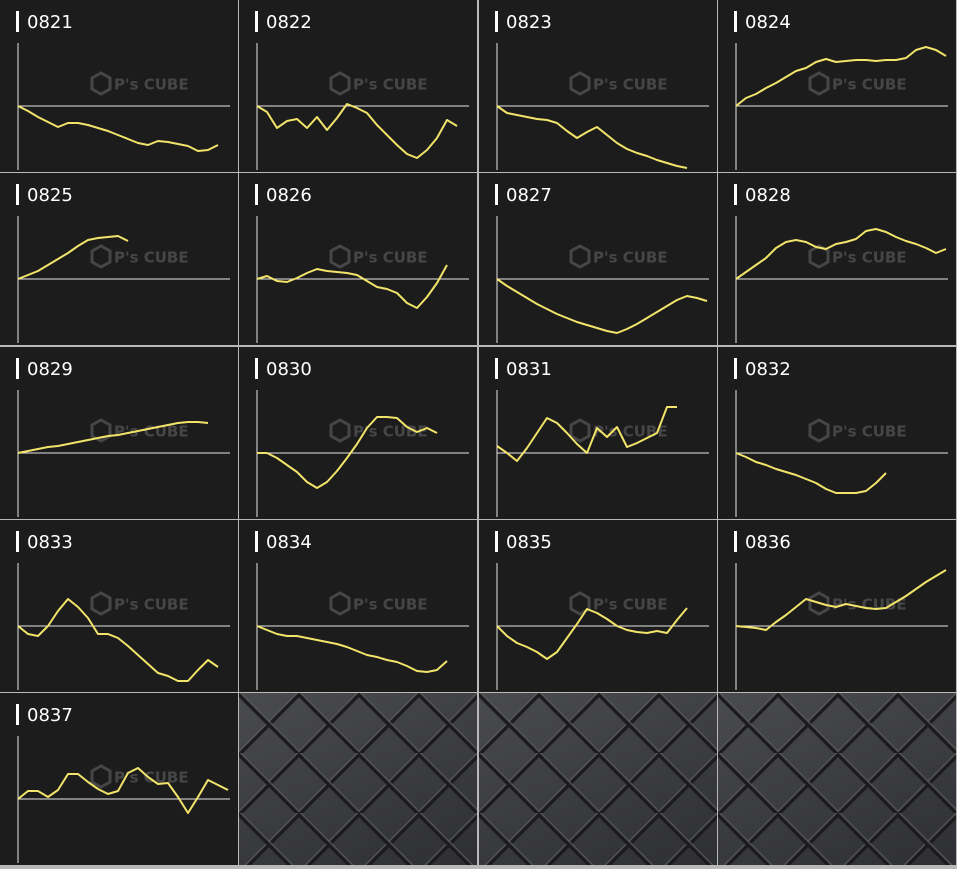 The width and height of the screenshot is (957, 869). What do you see at coordinates (289, 22) in the screenshot?
I see `chart-title: 0822` at bounding box center [289, 22].